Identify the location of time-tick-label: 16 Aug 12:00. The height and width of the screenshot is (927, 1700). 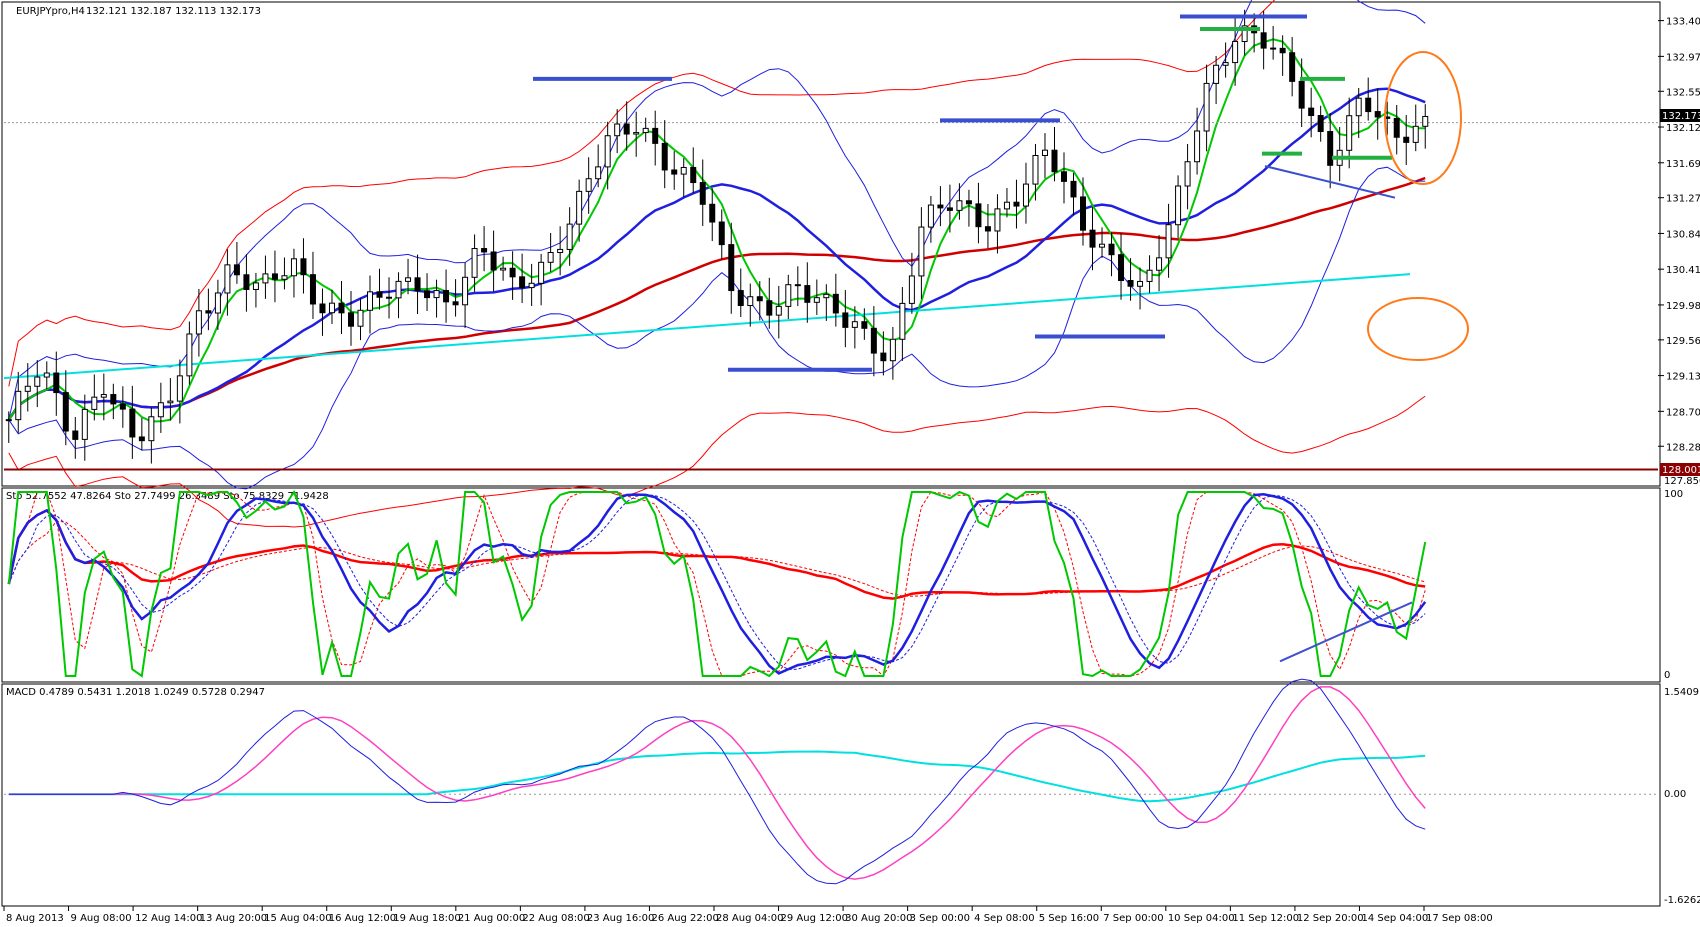
(362, 918).